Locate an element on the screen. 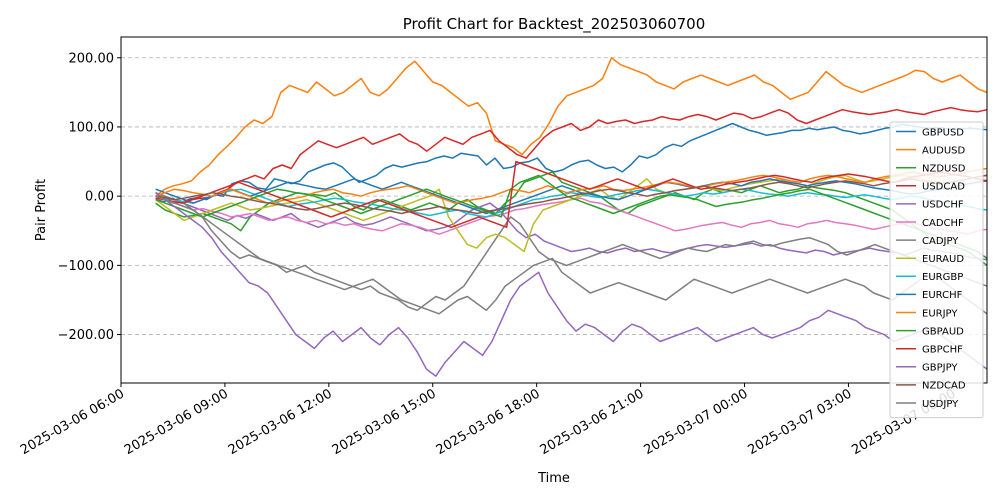  y-tick-label: −200.00 is located at coordinates (86, 335).